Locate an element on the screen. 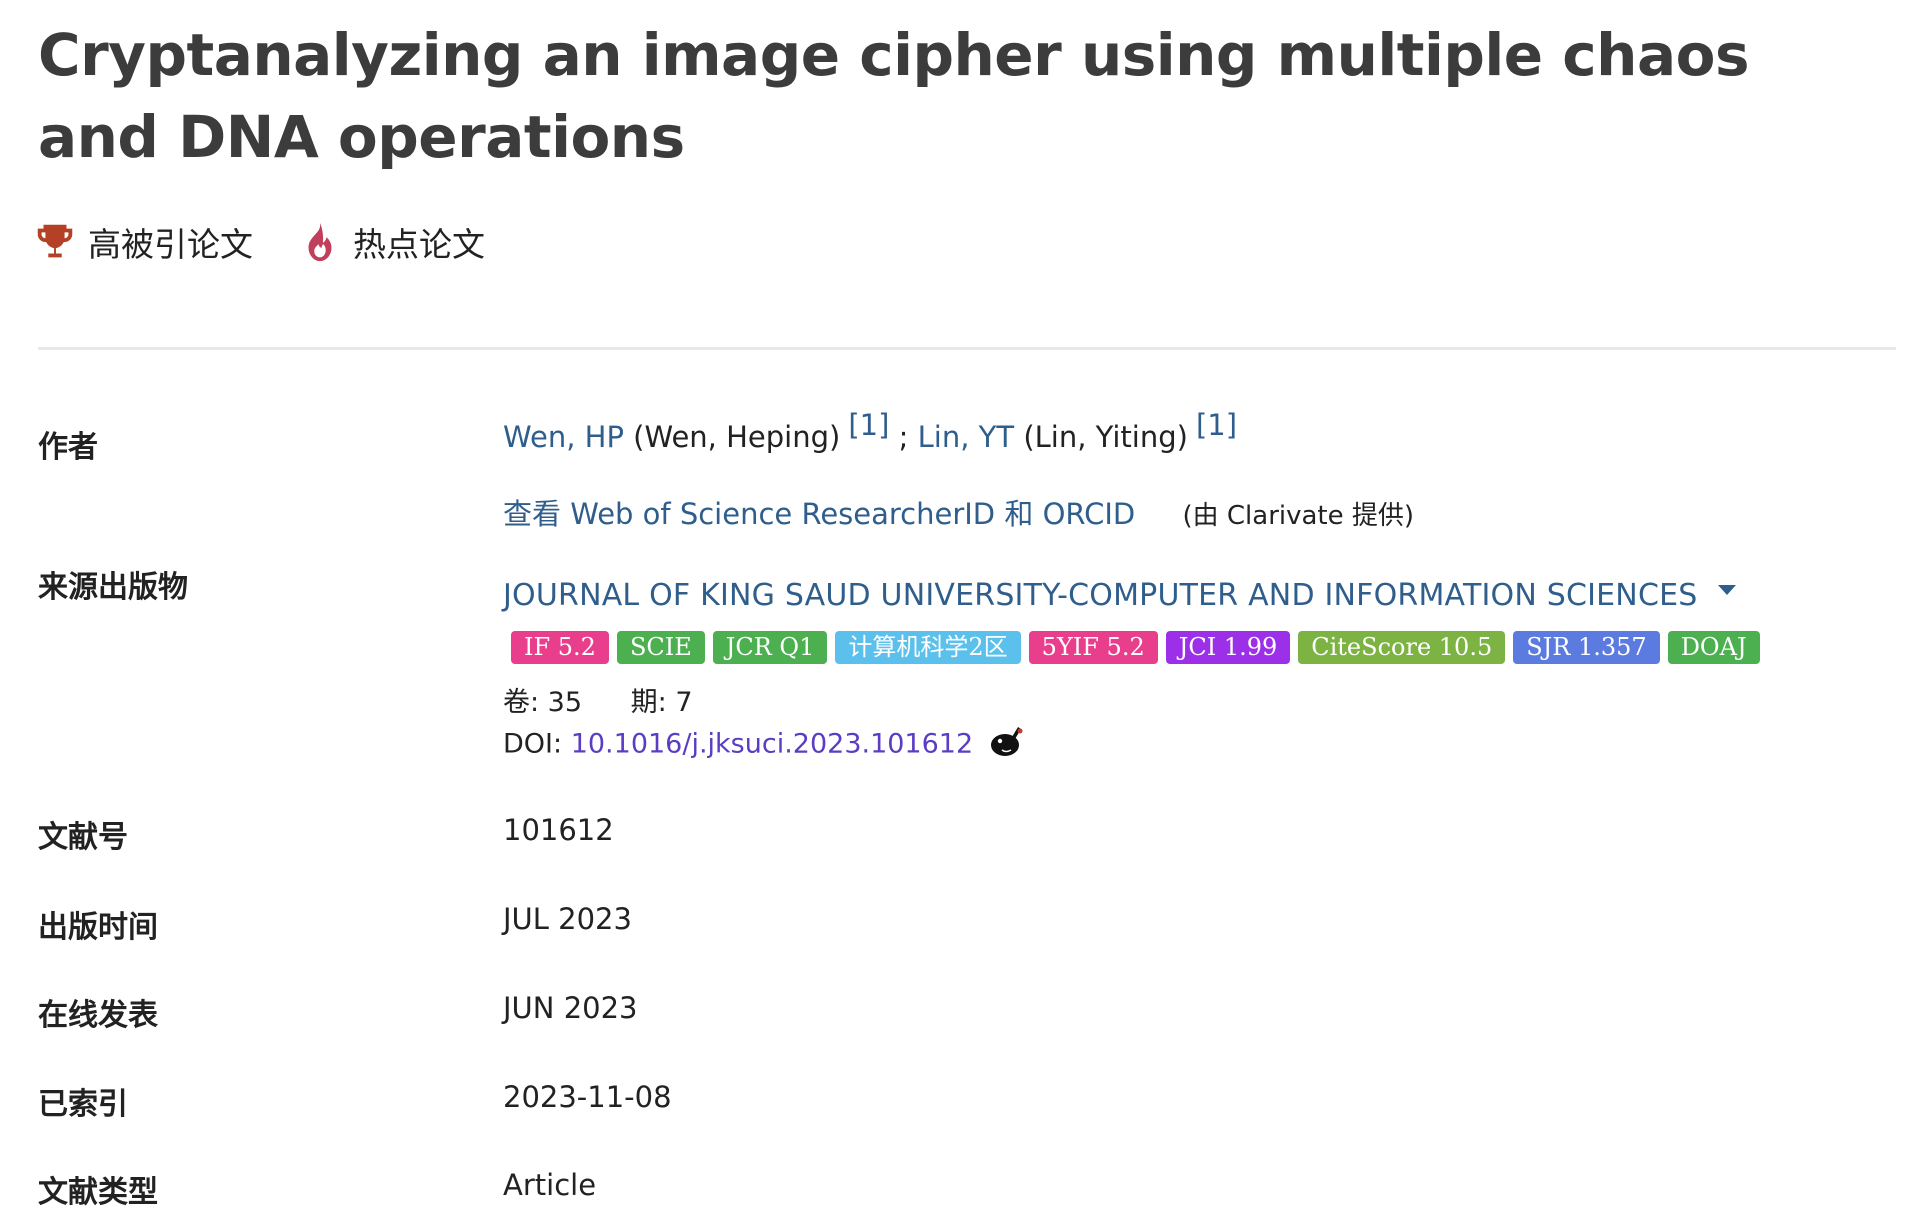 The height and width of the screenshot is (1211, 1922). author-fullname-wen: (Wen, Heping) is located at coordinates (737, 437).